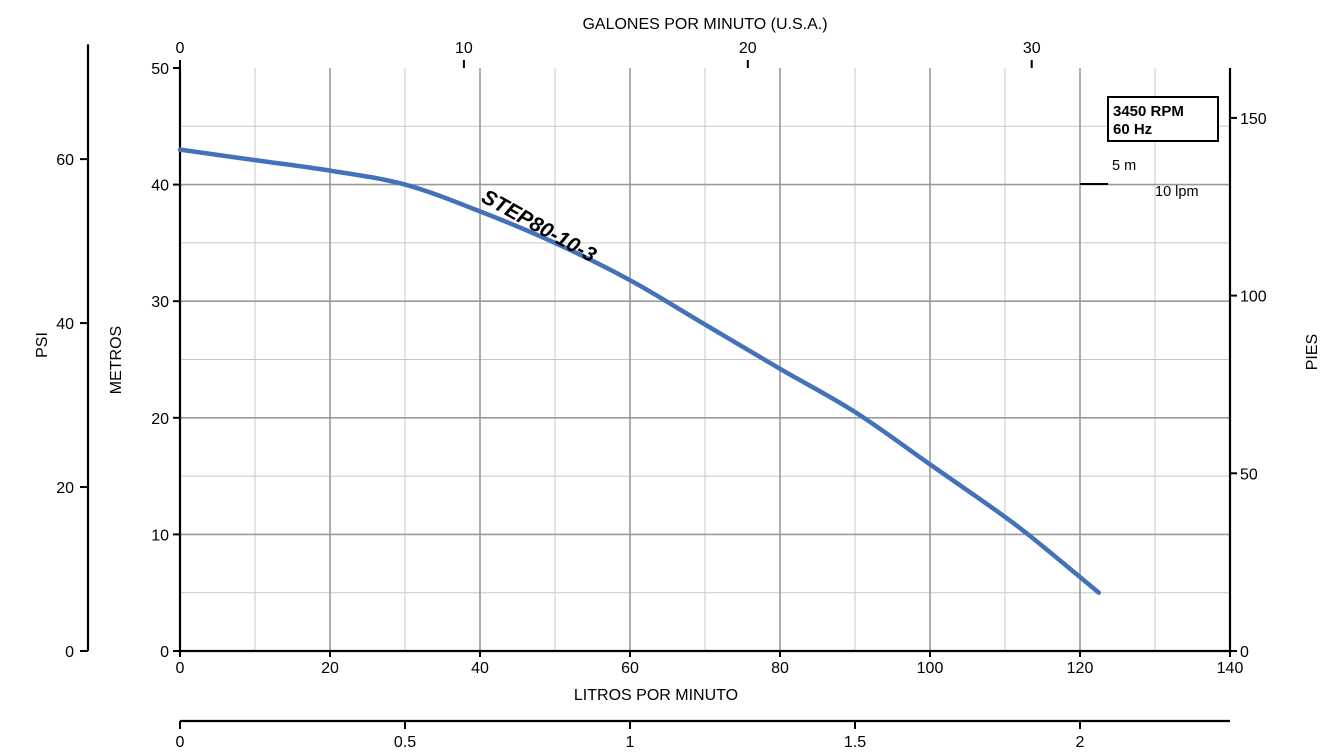 The width and height of the screenshot is (1328, 752). Describe the element at coordinates (160, 535) in the screenshot. I see `y-main-tick-label: 10` at that location.